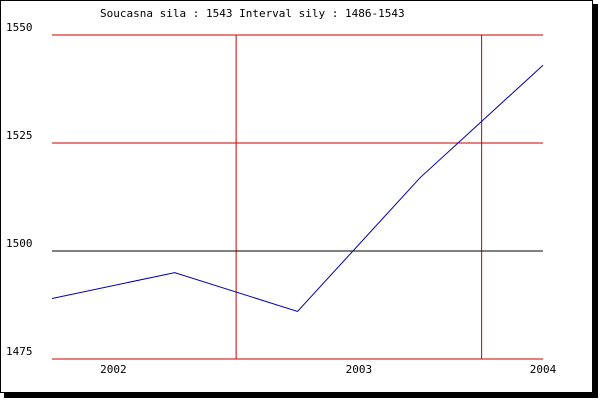  I want to click on y-tick-label: 1550, so click(19, 27).